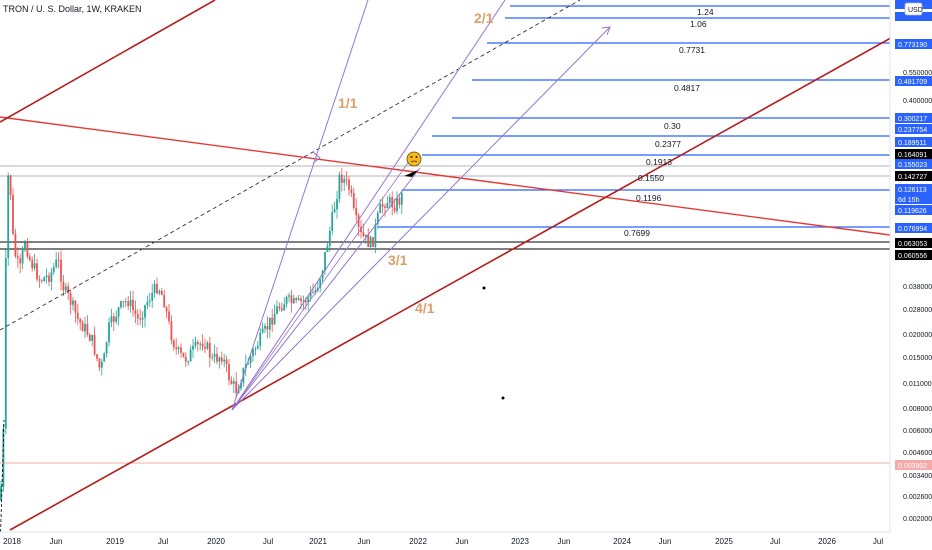 This screenshot has height=550, width=932. I want to click on time-axis-tick-label: 2019, so click(115, 541).